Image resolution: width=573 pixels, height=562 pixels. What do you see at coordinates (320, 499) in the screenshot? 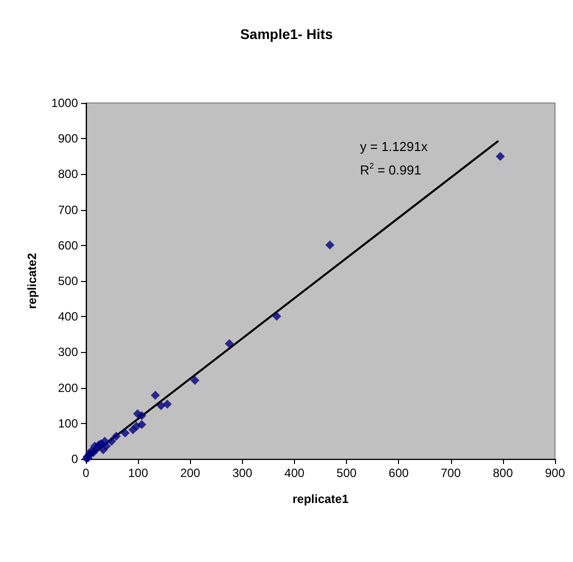
I see `x-axis-title: replicate1` at bounding box center [320, 499].